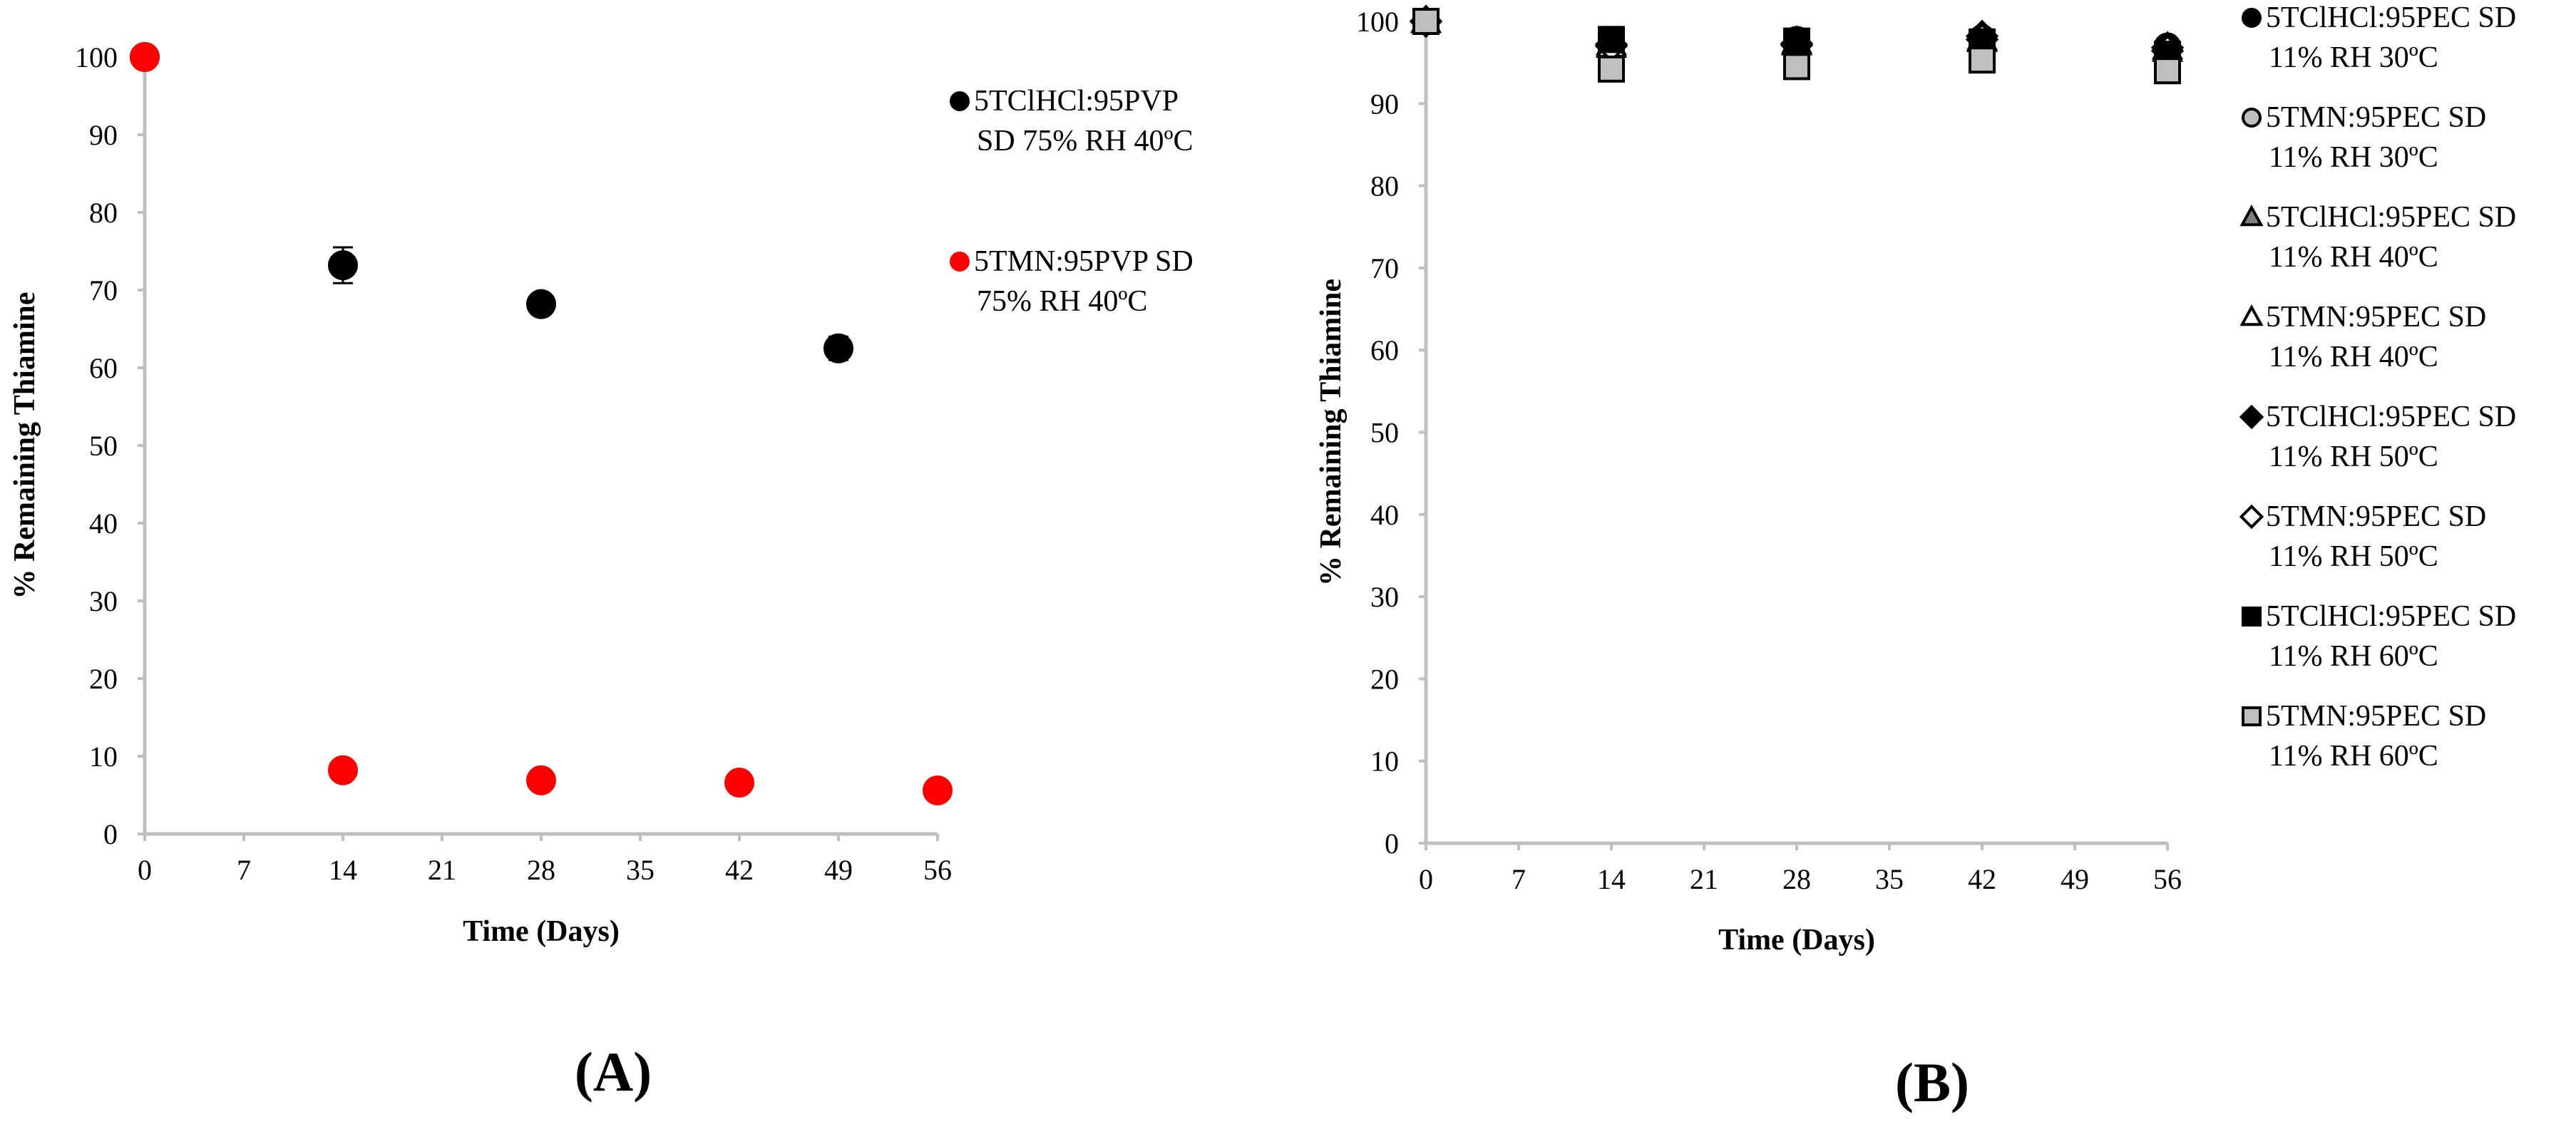 This screenshot has height=1134, width=2576. Describe the element at coordinates (1076, 101) in the screenshot. I see `legend-label: 5TClHCl:95PVP` at that location.